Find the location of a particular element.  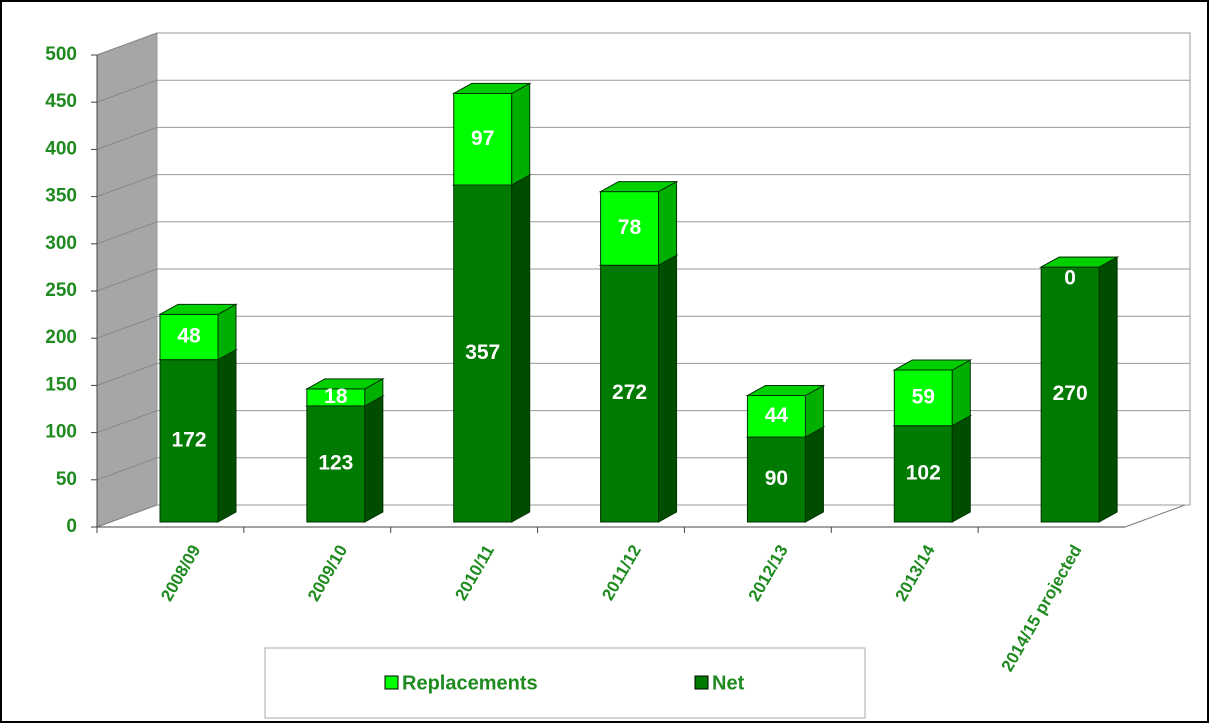

data-label: 59 is located at coordinates (923, 396).